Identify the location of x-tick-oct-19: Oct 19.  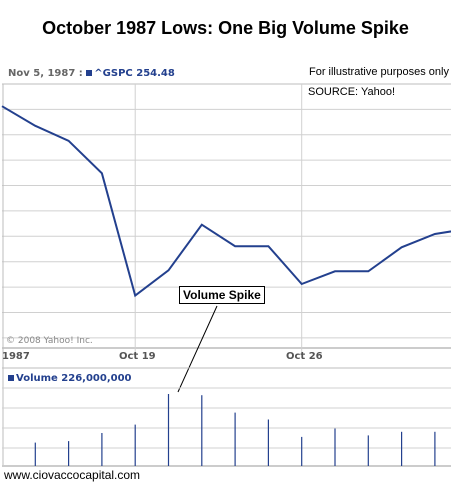
(137, 356).